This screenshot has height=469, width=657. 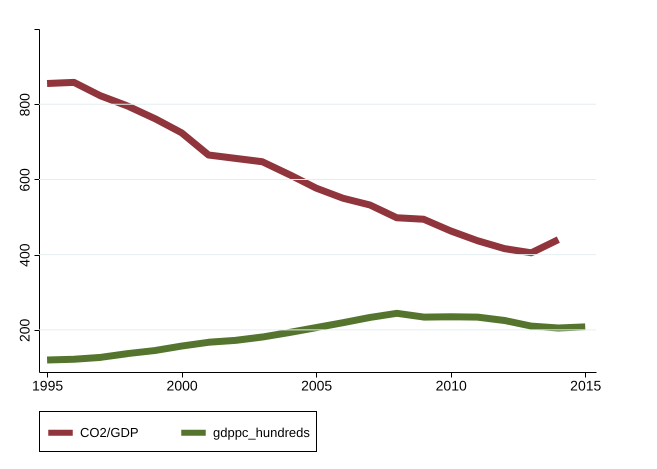 I want to click on legend-label: CO2/GDP, so click(x=109, y=432).